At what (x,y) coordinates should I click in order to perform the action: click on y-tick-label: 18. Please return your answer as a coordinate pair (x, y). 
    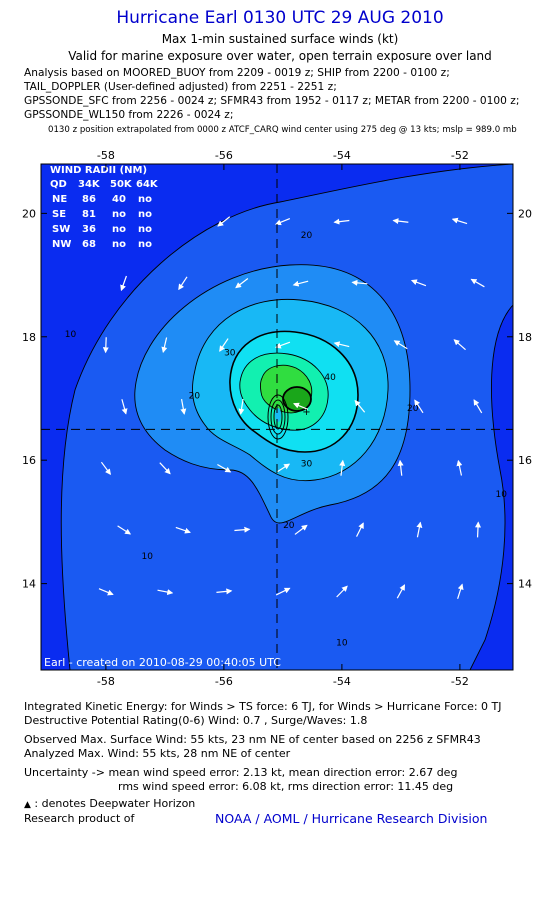
    Looking at the image, I should click on (29, 337).